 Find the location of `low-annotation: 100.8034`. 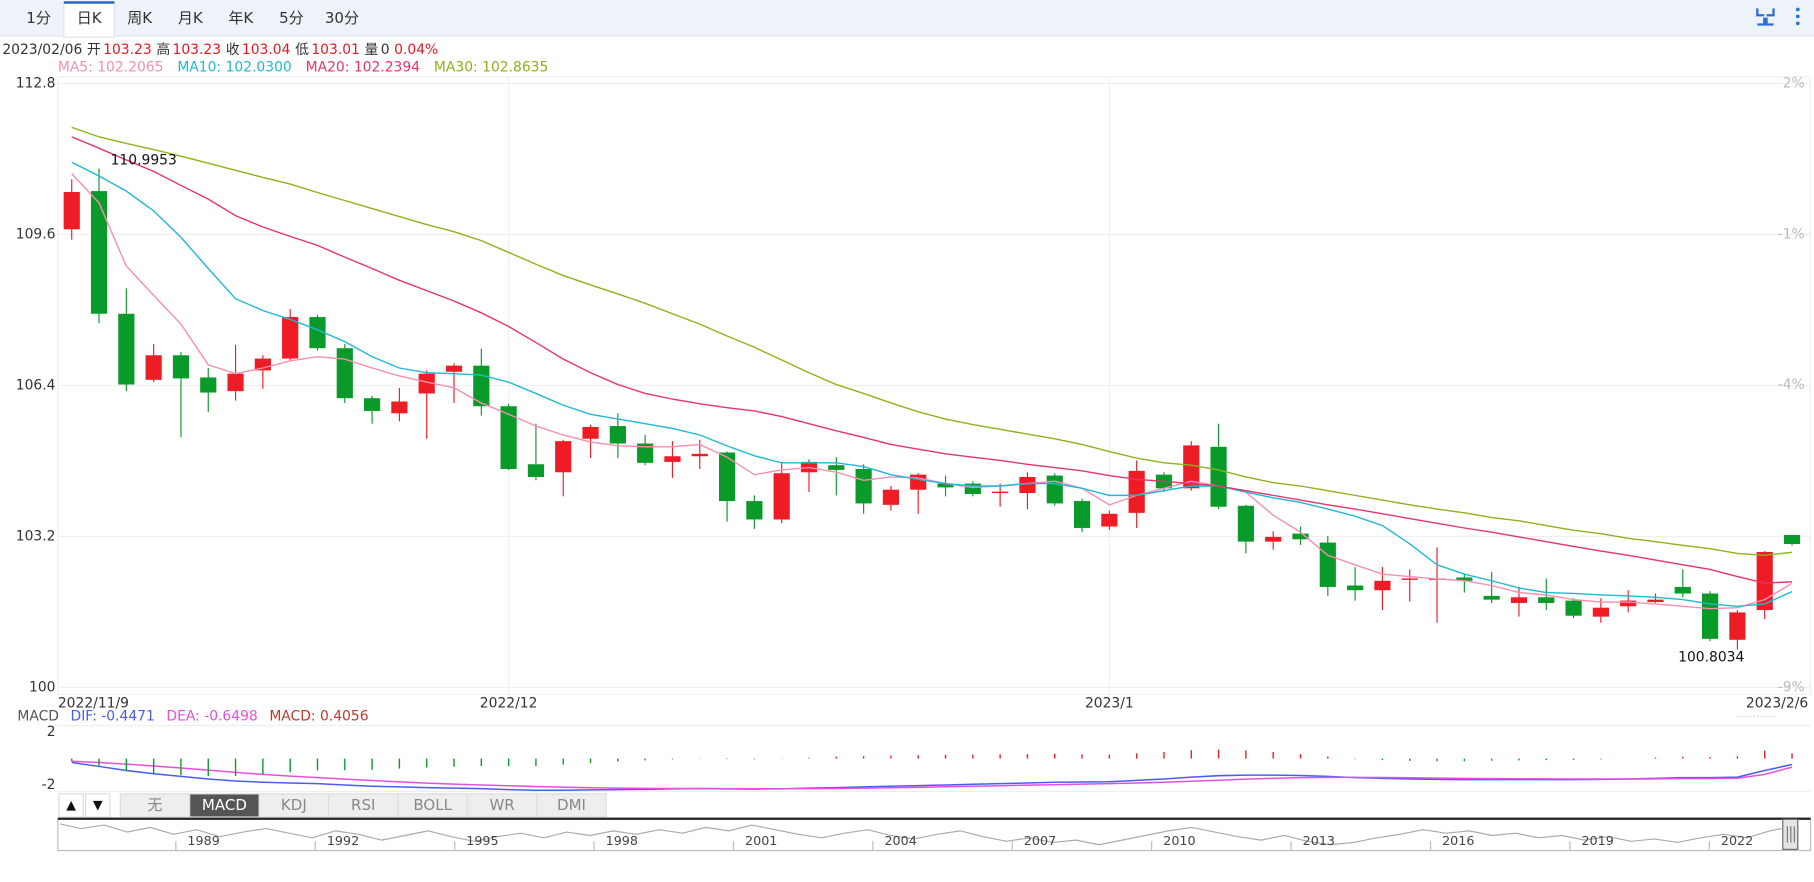

low-annotation: 100.8034 is located at coordinates (1711, 658).